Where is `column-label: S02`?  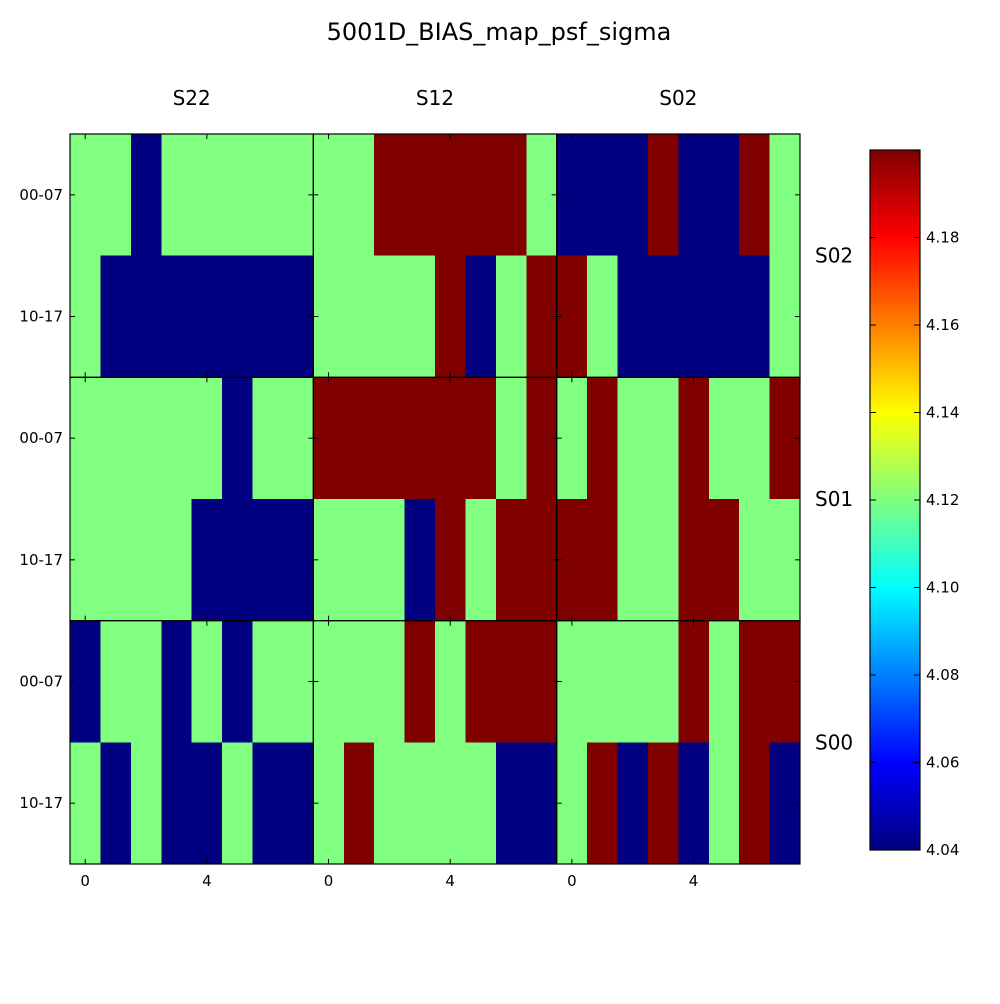 column-label: S02 is located at coordinates (678, 98).